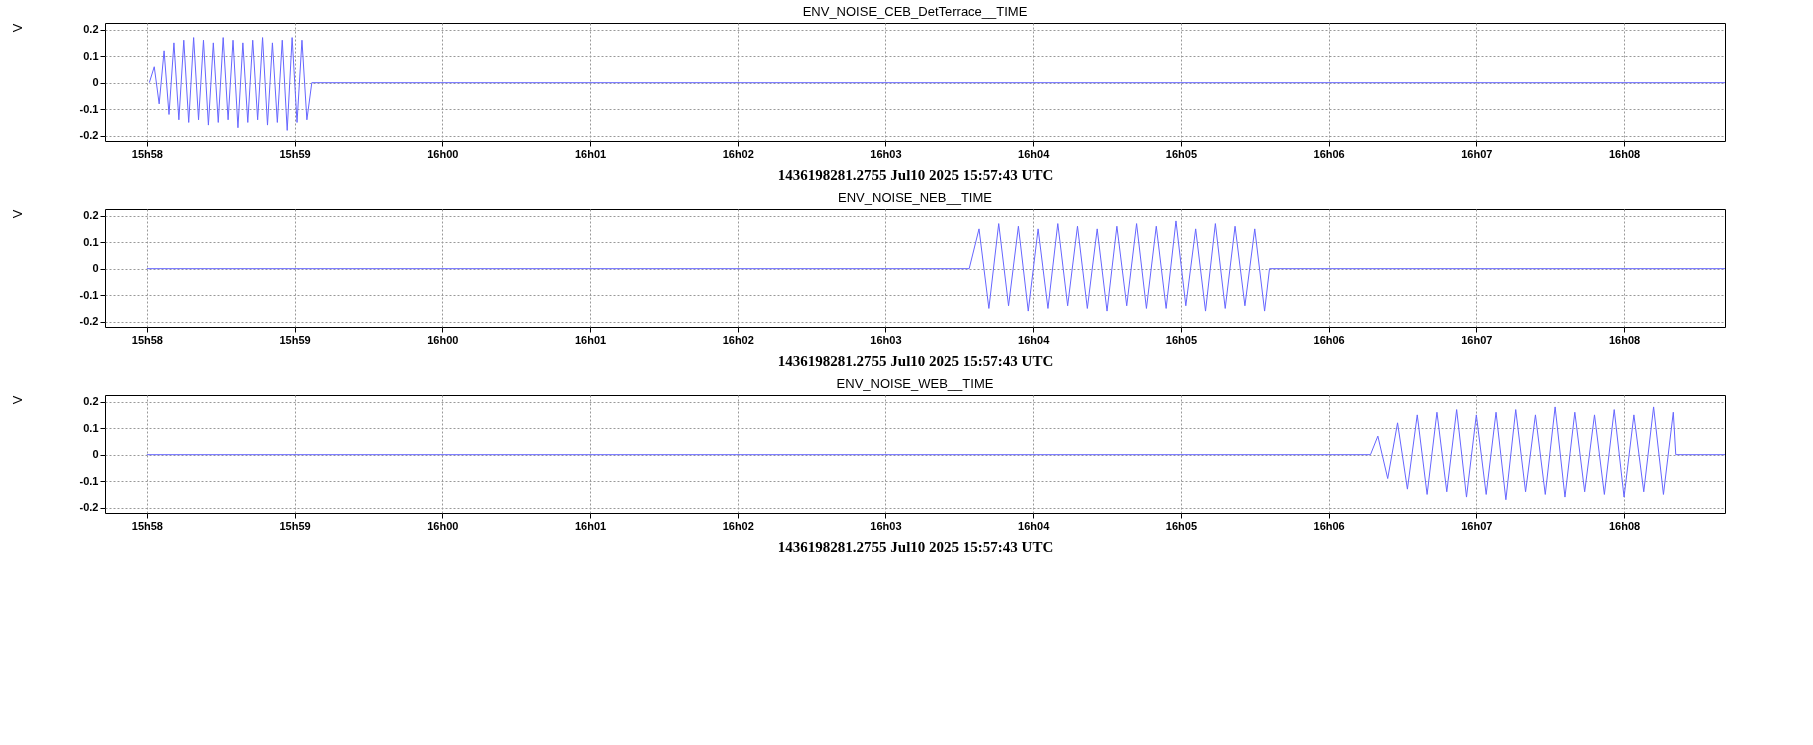  Describe the element at coordinates (915, 383) in the screenshot. I see `chart-title: ENV_NOISE_WEB__TIME` at that location.